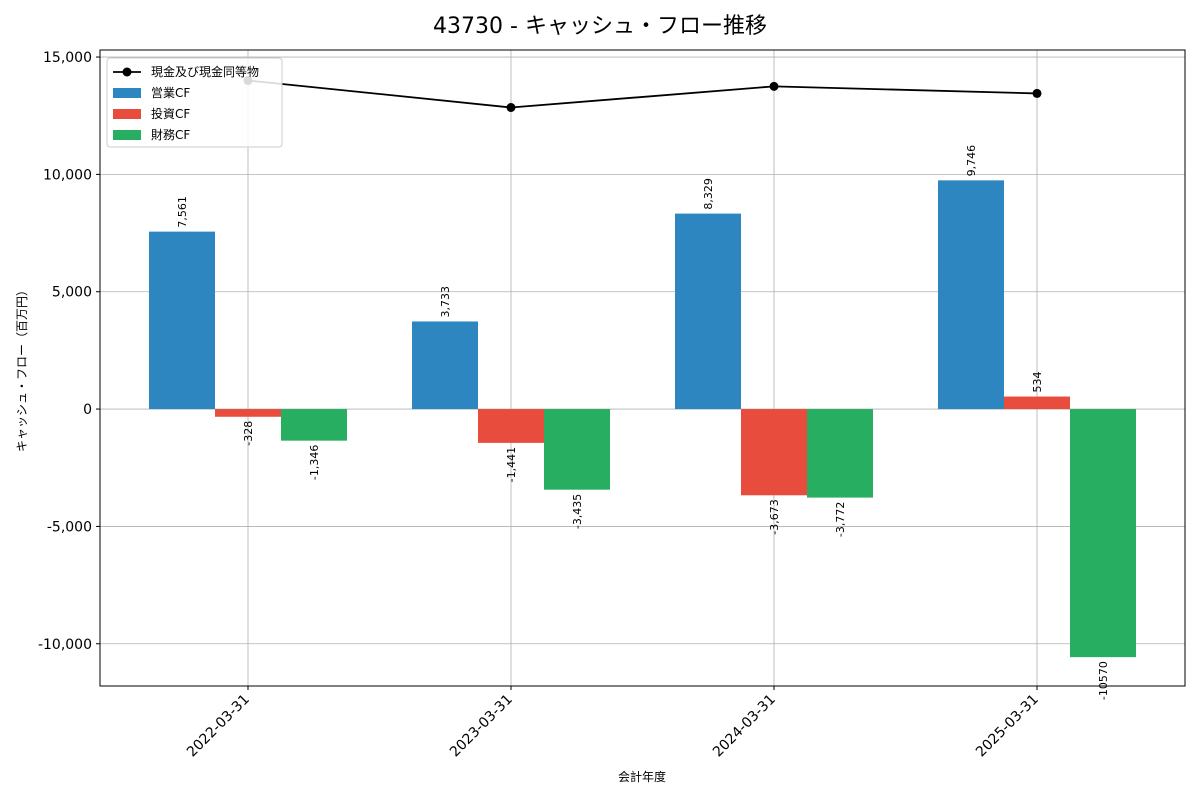  What do you see at coordinates (205, 71) in the screenshot?
I see `legend-label: 現金及び現金同等物` at bounding box center [205, 71].